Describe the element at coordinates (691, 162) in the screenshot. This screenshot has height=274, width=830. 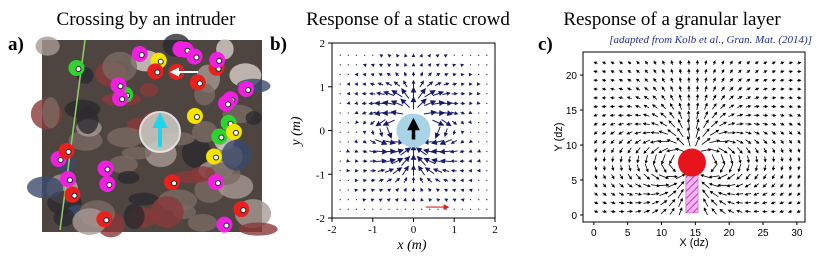
I see `intruder` at that location.